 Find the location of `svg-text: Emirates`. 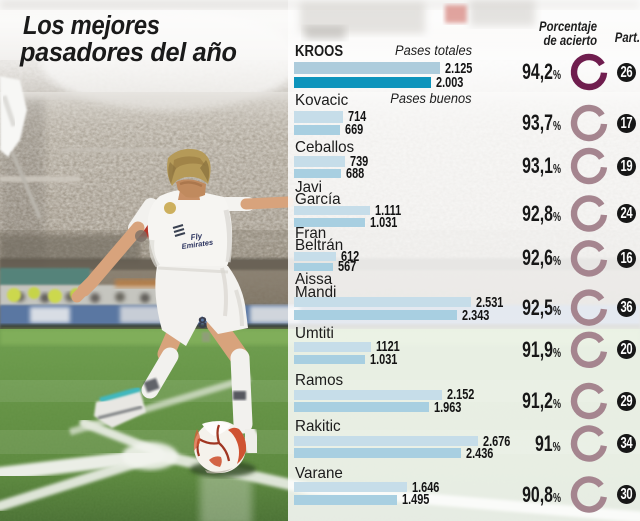

svg-text: Emirates is located at coordinates (197, 244).